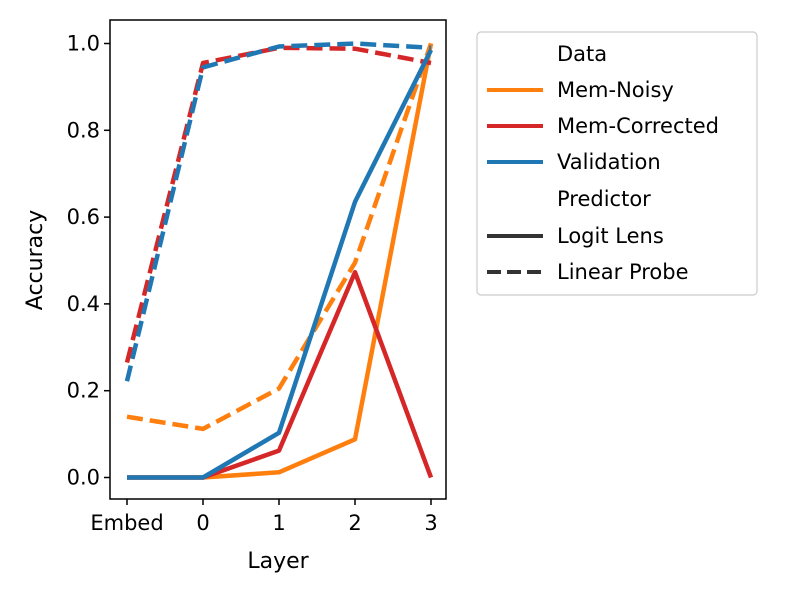  What do you see at coordinates (604, 199) in the screenshot?
I see `legend-predictor-header: Predictor` at bounding box center [604, 199].